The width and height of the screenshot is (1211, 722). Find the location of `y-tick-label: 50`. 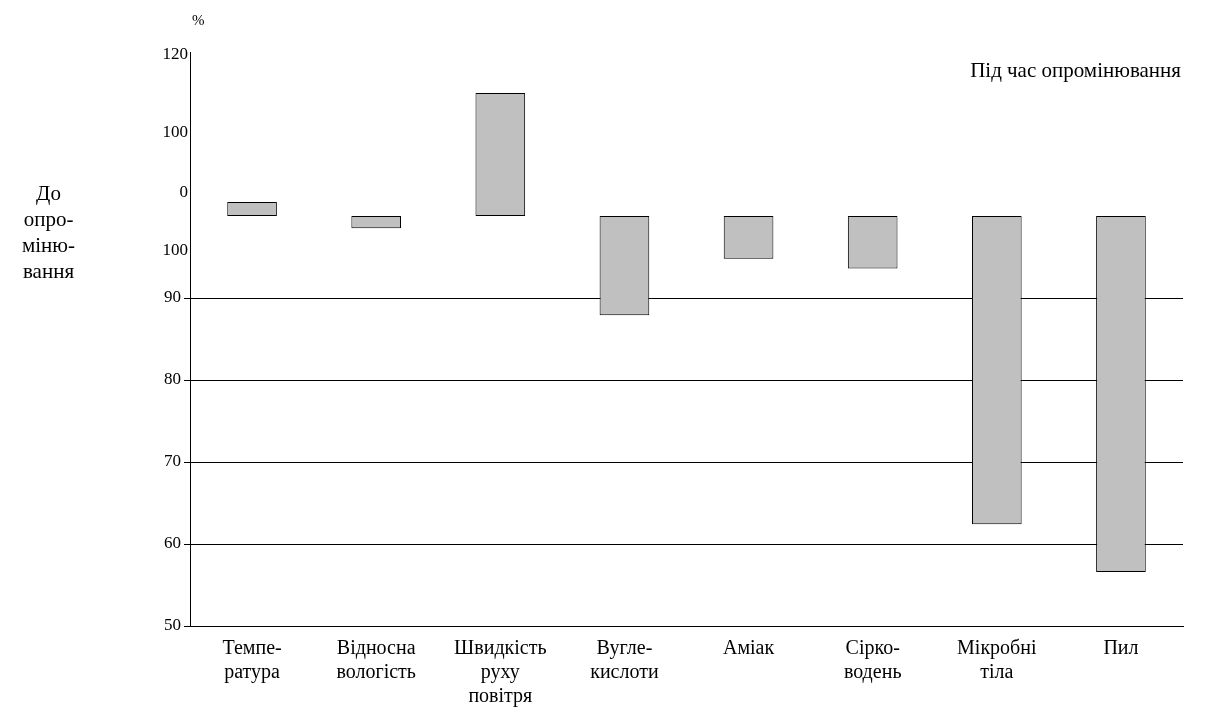

y-tick-label: 50 is located at coordinates (172, 625).